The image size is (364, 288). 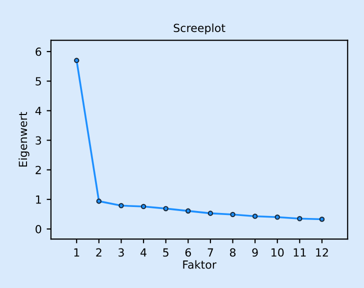 I want to click on y-axis-title: Eigenwert, so click(x=24, y=139).